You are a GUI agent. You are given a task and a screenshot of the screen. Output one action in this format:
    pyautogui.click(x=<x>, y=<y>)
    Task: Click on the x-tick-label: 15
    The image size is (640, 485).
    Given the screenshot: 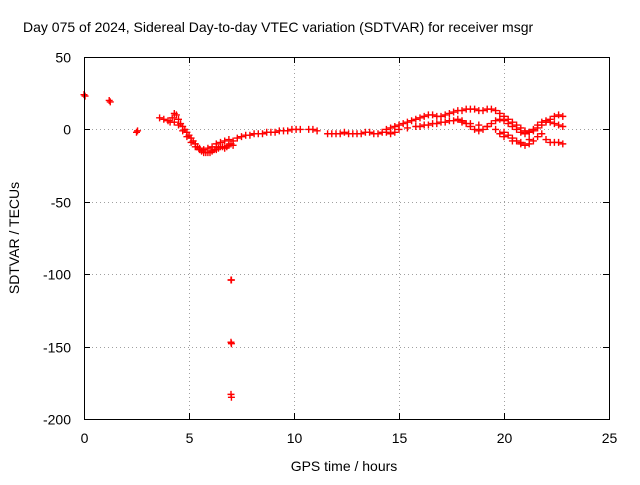 What is the action you would take?
    pyautogui.click(x=400, y=438)
    